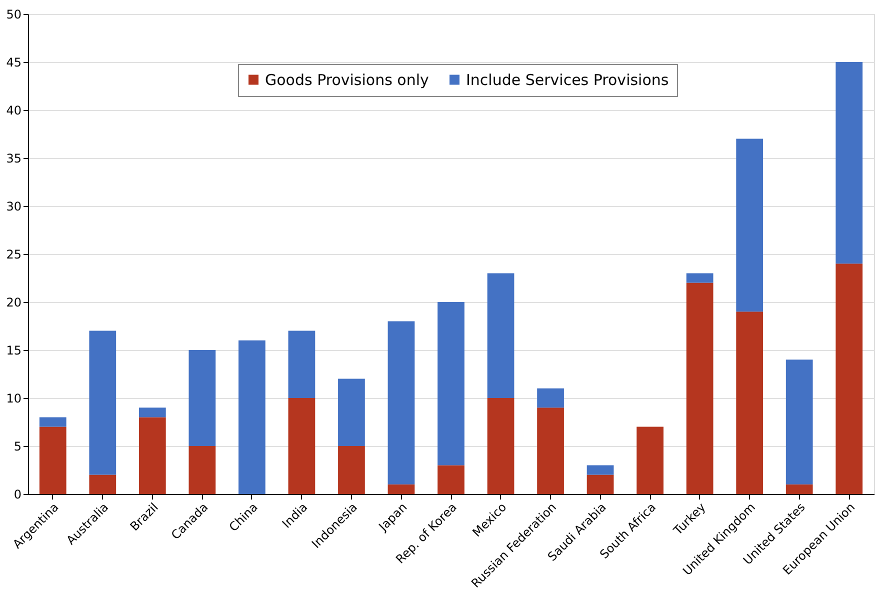 The width and height of the screenshot is (884, 601). Describe the element at coordinates (14, 399) in the screenshot. I see `y-tick-label: 10` at that location.